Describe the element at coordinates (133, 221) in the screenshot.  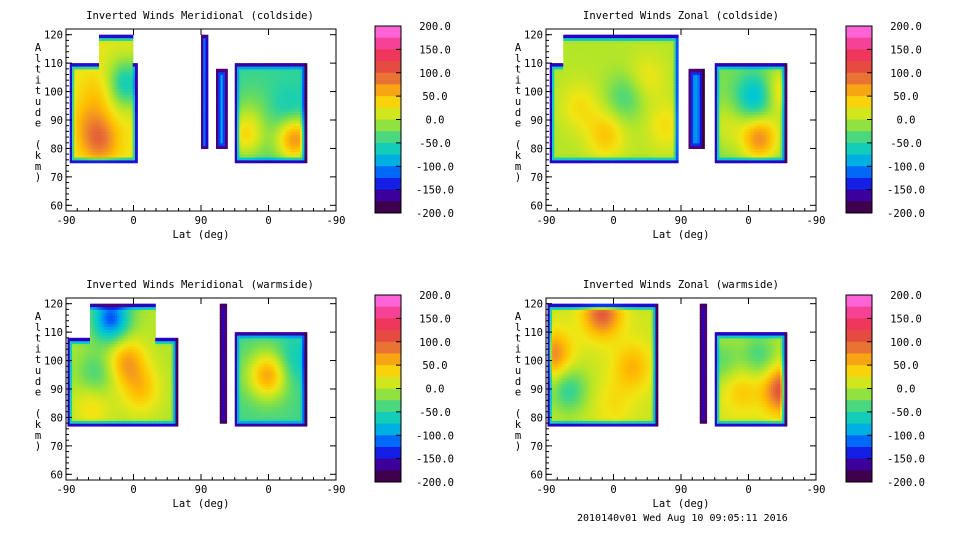
I see `x-tick-label: 0` at that location.